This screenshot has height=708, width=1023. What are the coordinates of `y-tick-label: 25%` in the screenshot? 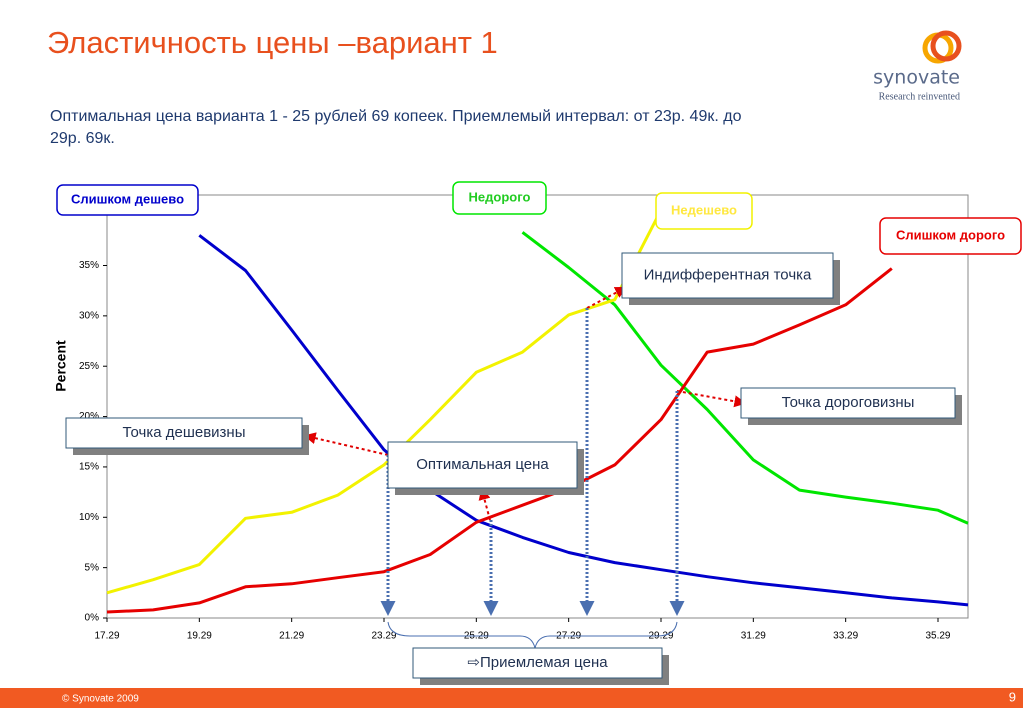 It's located at (89, 366).